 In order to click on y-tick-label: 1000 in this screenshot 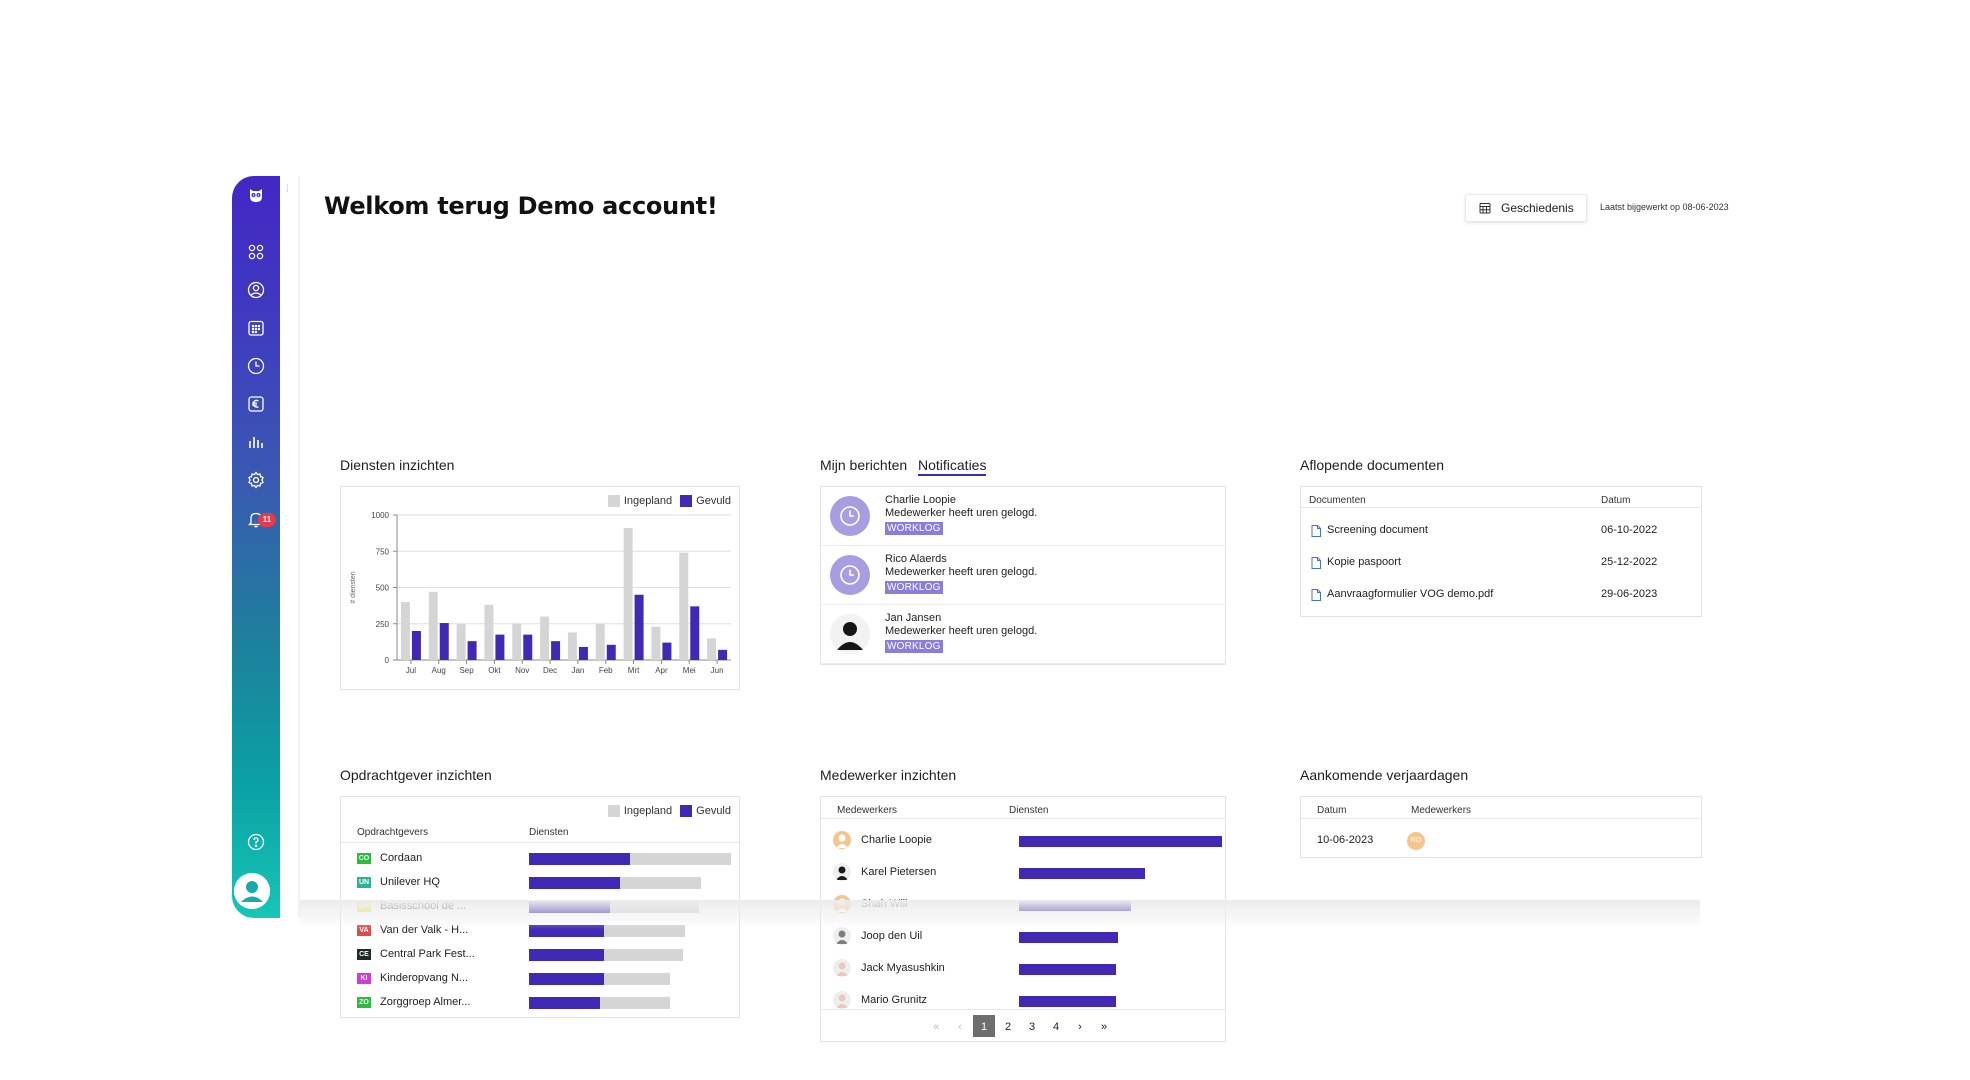, I will do `click(380, 515)`.